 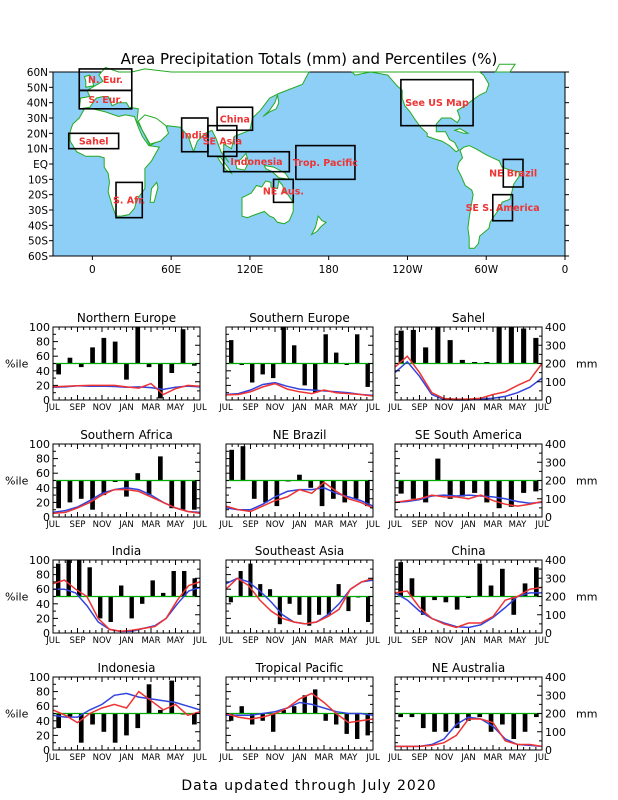 What do you see at coordinates (126, 435) in the screenshot?
I see `panel-title: Southern Africa` at bounding box center [126, 435].